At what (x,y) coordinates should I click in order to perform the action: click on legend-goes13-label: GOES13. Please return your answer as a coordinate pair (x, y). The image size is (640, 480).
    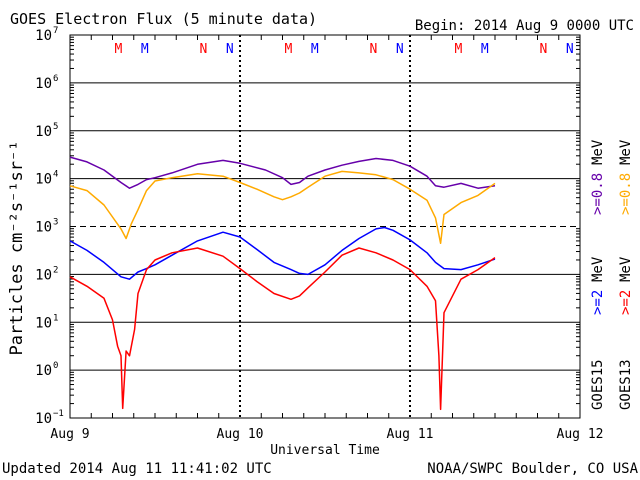
    Looking at the image, I should click on (626, 384).